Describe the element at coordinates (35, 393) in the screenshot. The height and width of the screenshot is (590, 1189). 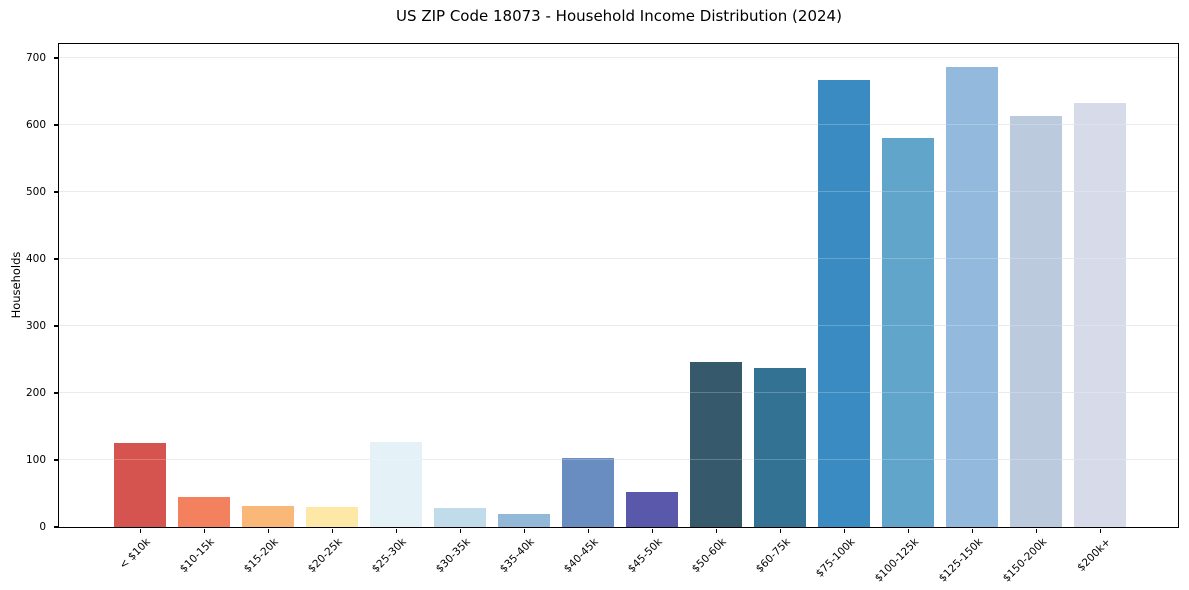
I see `y-tick-label: 200` at that location.